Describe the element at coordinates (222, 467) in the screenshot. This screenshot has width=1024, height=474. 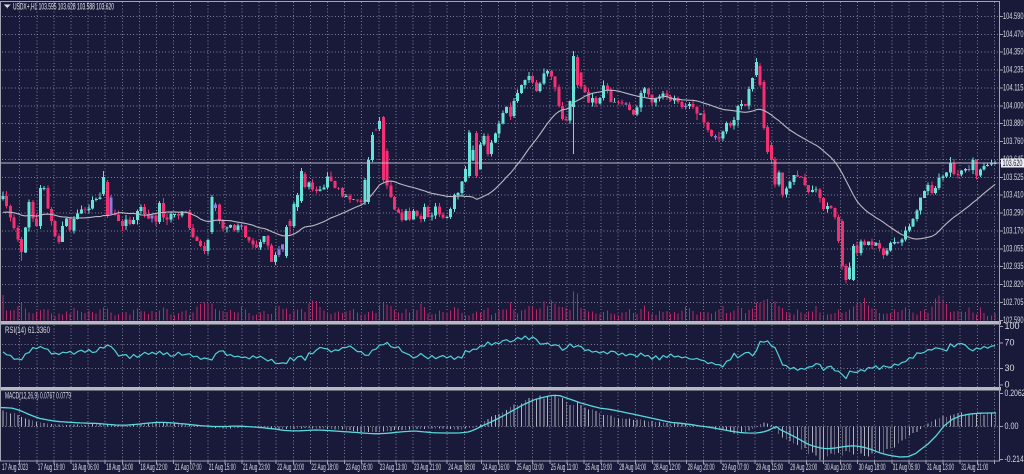
I see `svg-text: 21 Aug 15:00` at that location.